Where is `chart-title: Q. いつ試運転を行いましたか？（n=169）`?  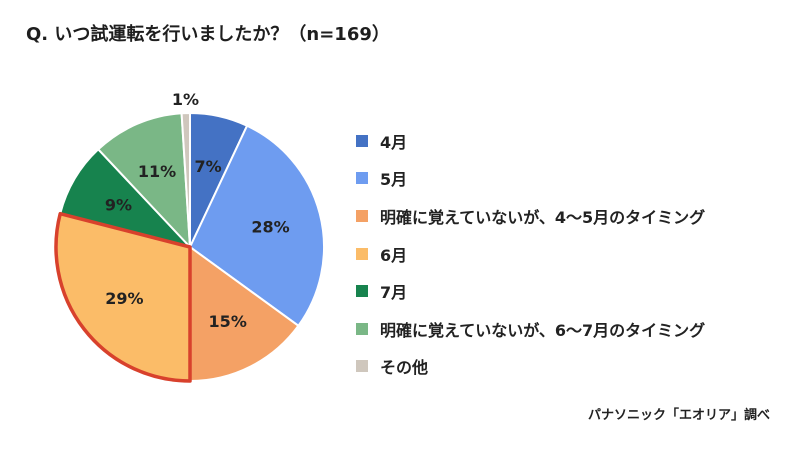
chart-title: Q. いつ試運転を行いましたか？（n=169） is located at coordinates (208, 34).